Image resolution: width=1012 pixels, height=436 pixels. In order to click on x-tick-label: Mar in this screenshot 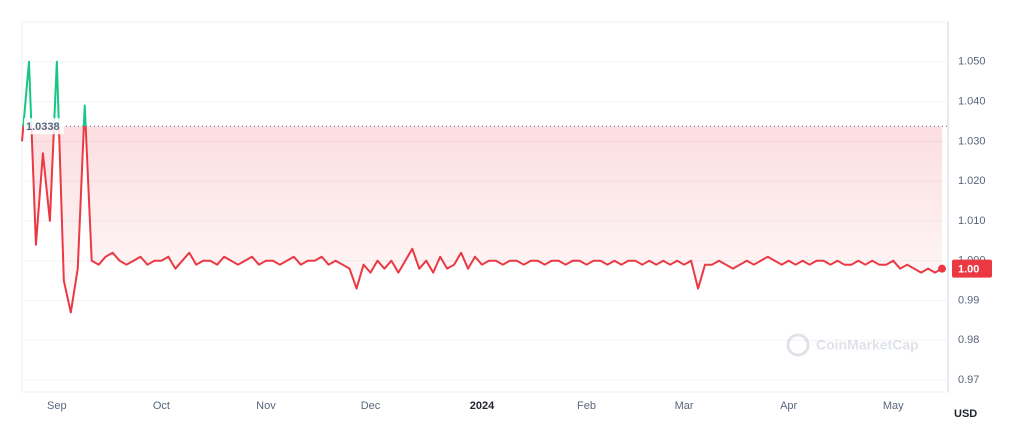, I will do `click(684, 406)`.